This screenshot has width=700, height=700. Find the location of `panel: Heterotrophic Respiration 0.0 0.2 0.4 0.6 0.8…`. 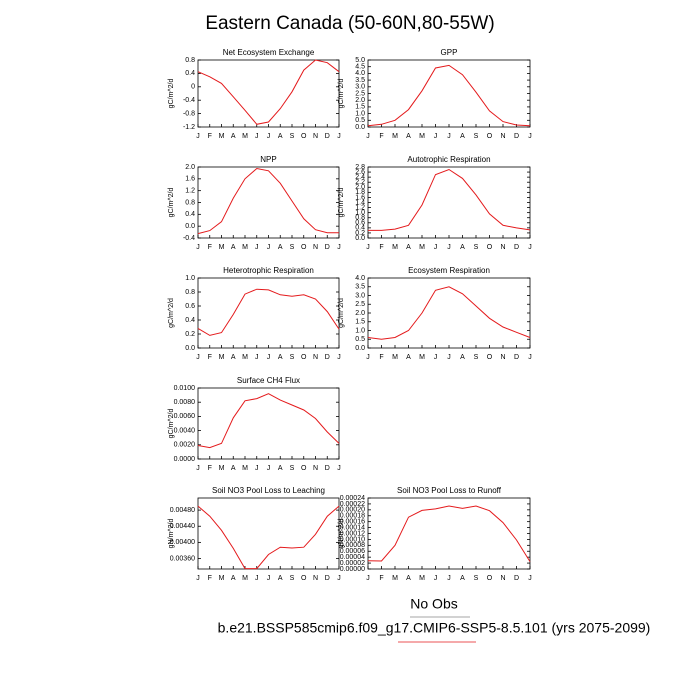

panel: Heterotrophic Respiration 0.0 0.2 0.4 0.6 0.8… is located at coordinates (254, 313).